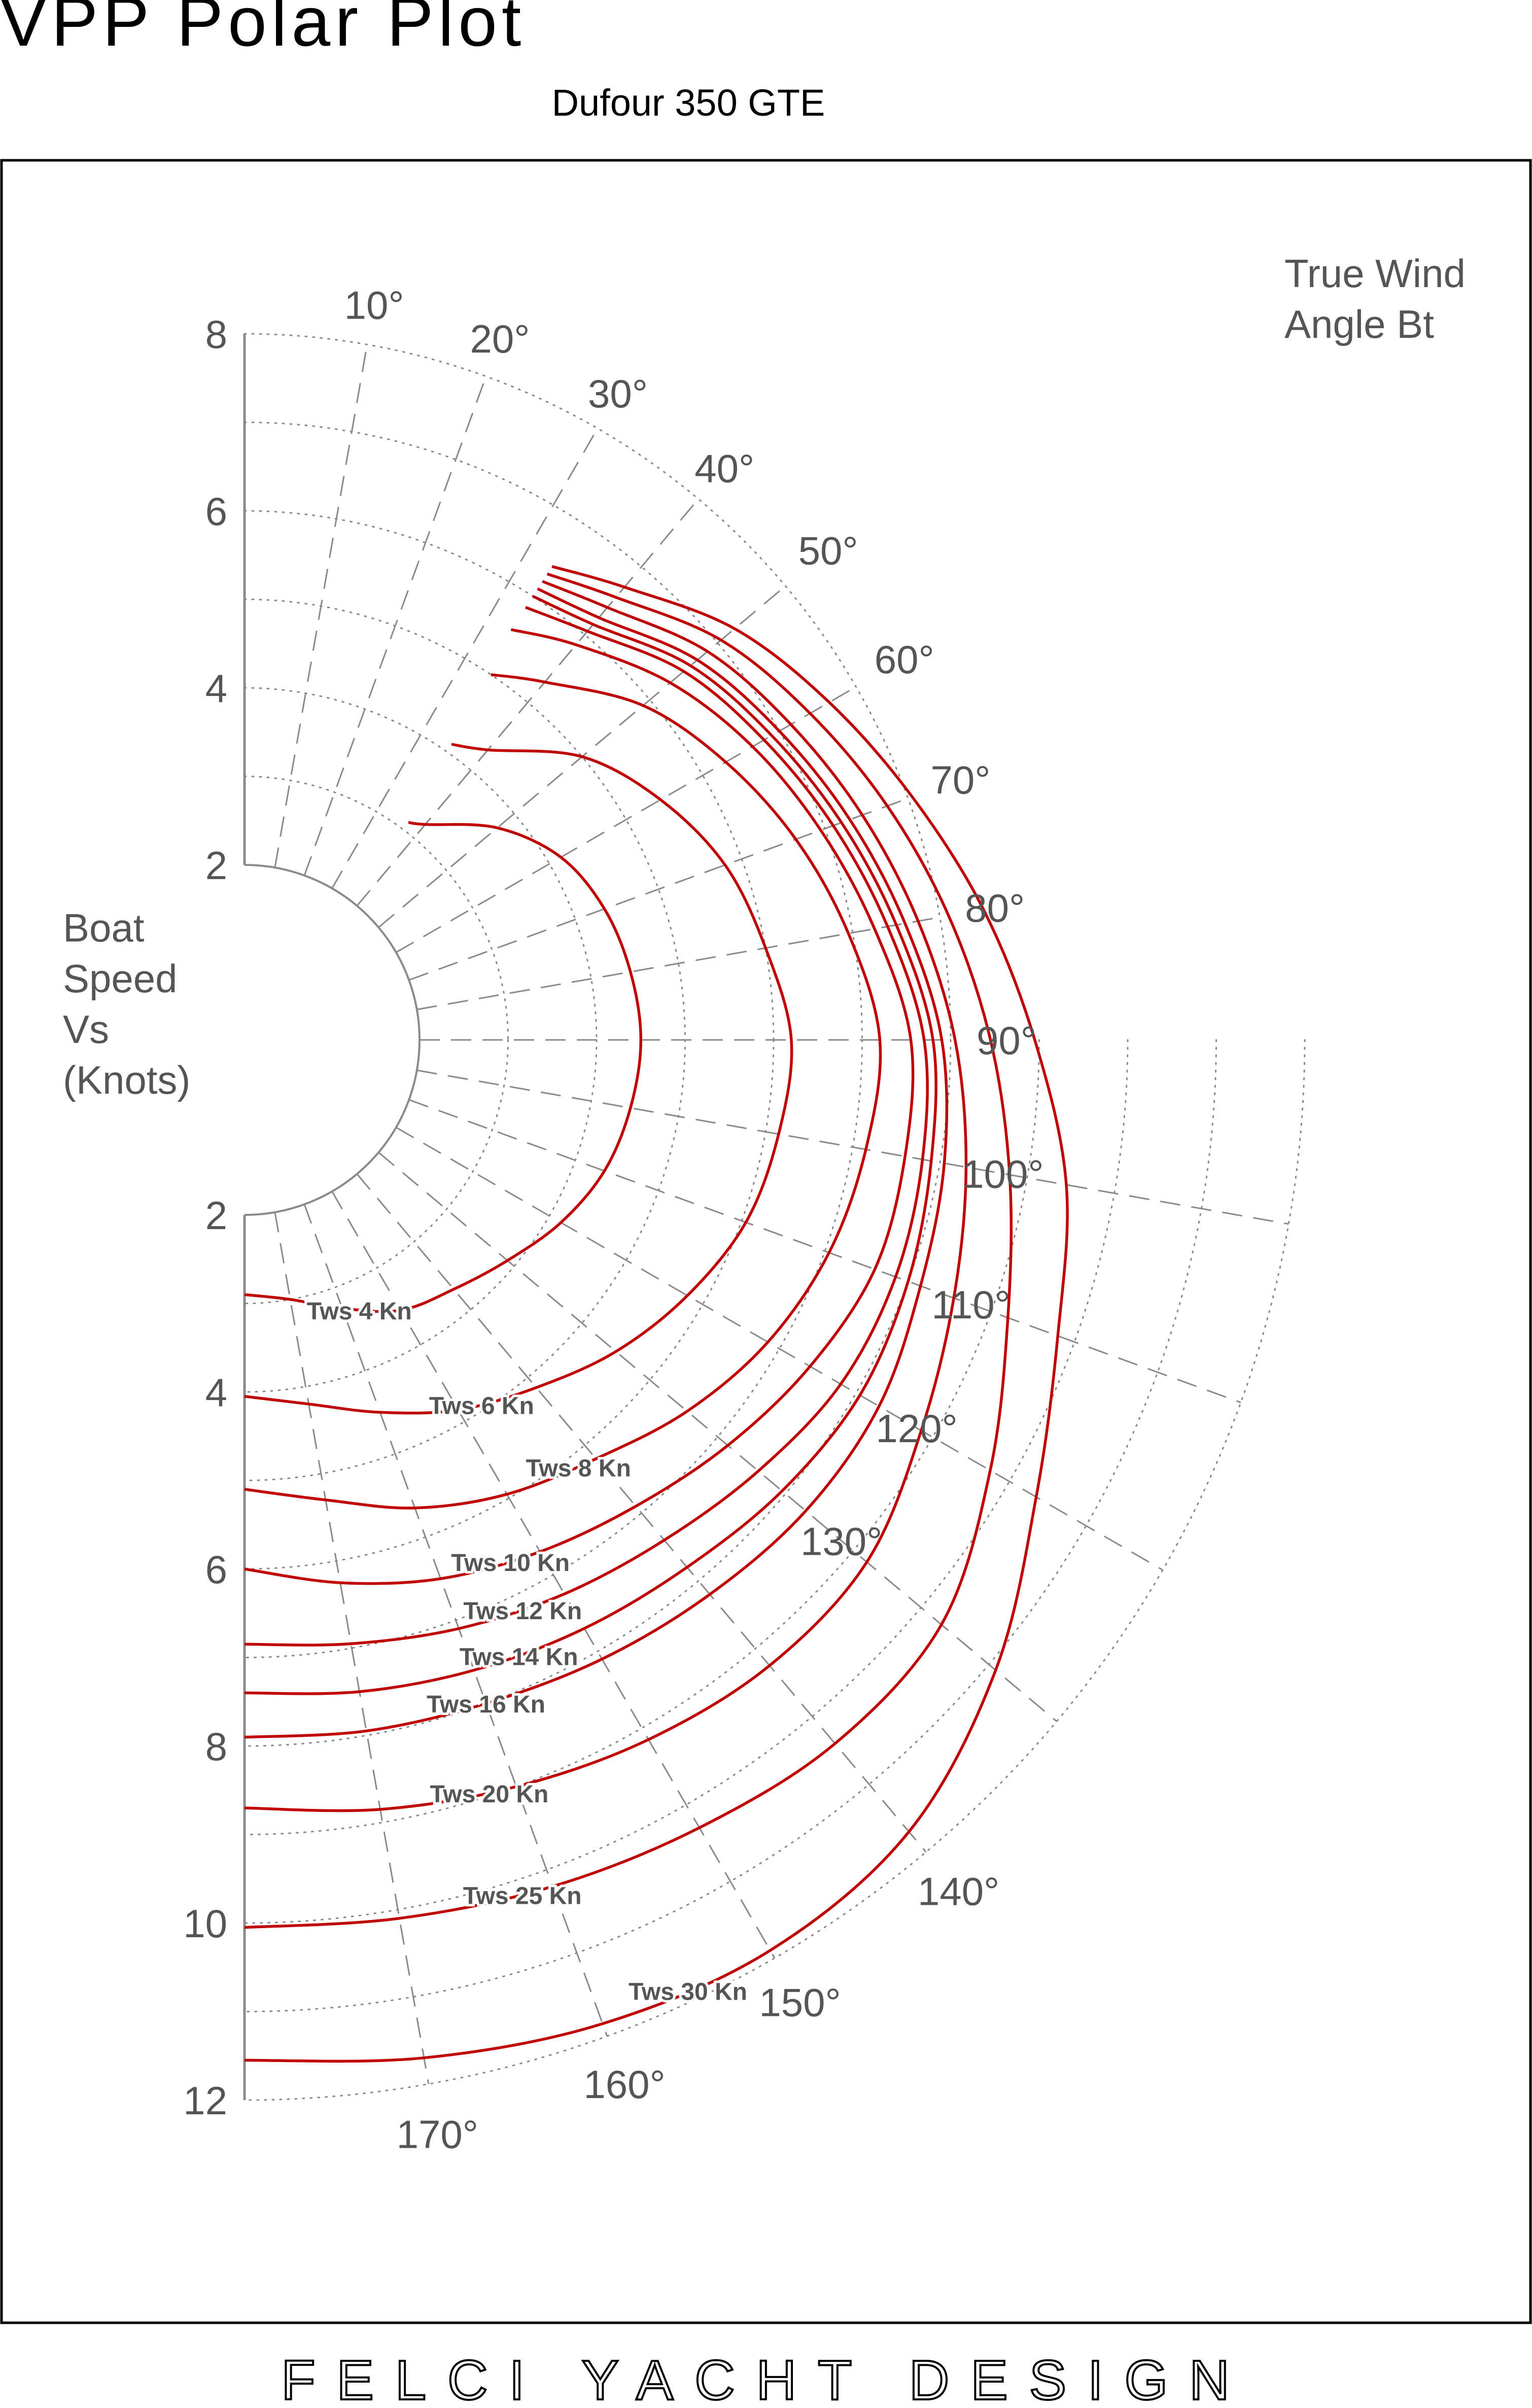  I want to click on radial-tick-label-lower: 4, so click(216, 1392).